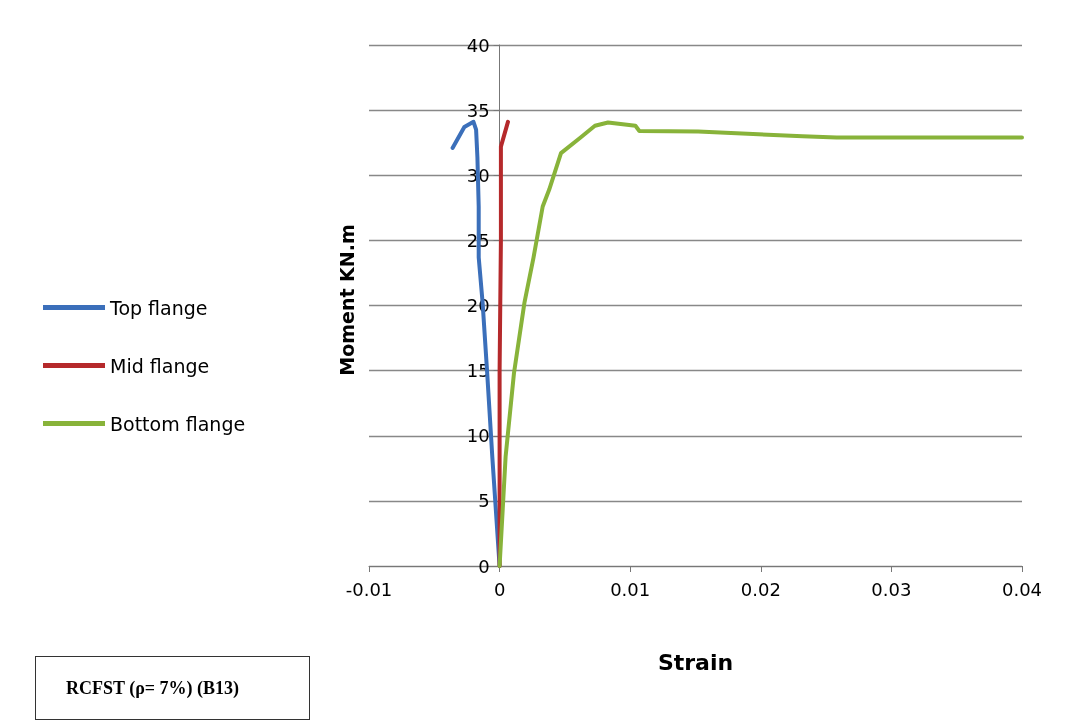  What do you see at coordinates (478, 110) in the screenshot?
I see `y-tick-label: 35` at bounding box center [478, 110].